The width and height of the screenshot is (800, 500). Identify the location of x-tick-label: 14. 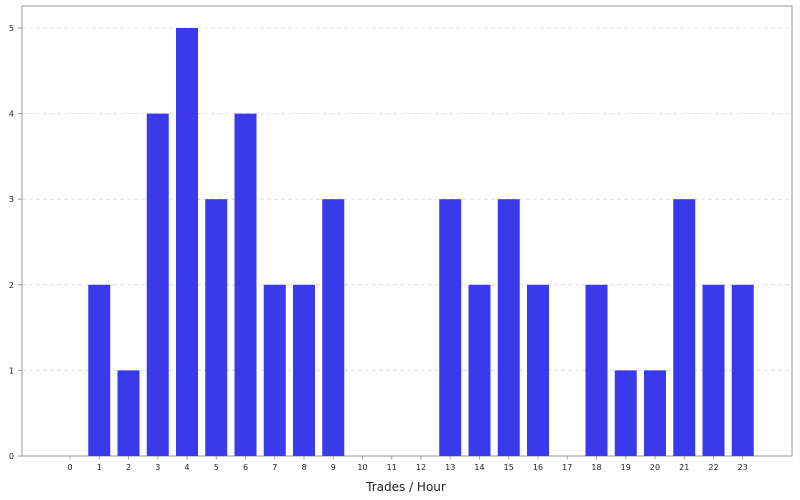
(479, 467).